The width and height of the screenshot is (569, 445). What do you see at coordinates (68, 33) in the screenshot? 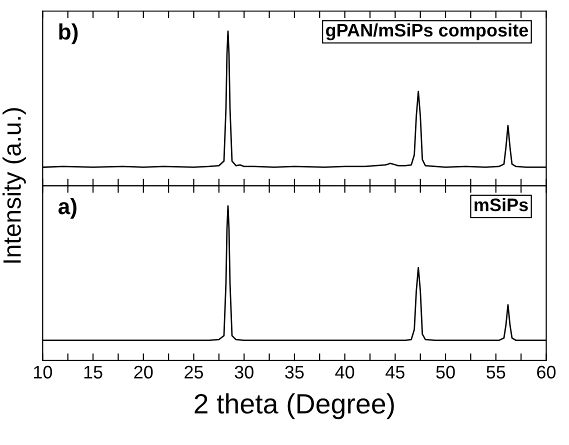
I see `annotation: b)` at bounding box center [68, 33].